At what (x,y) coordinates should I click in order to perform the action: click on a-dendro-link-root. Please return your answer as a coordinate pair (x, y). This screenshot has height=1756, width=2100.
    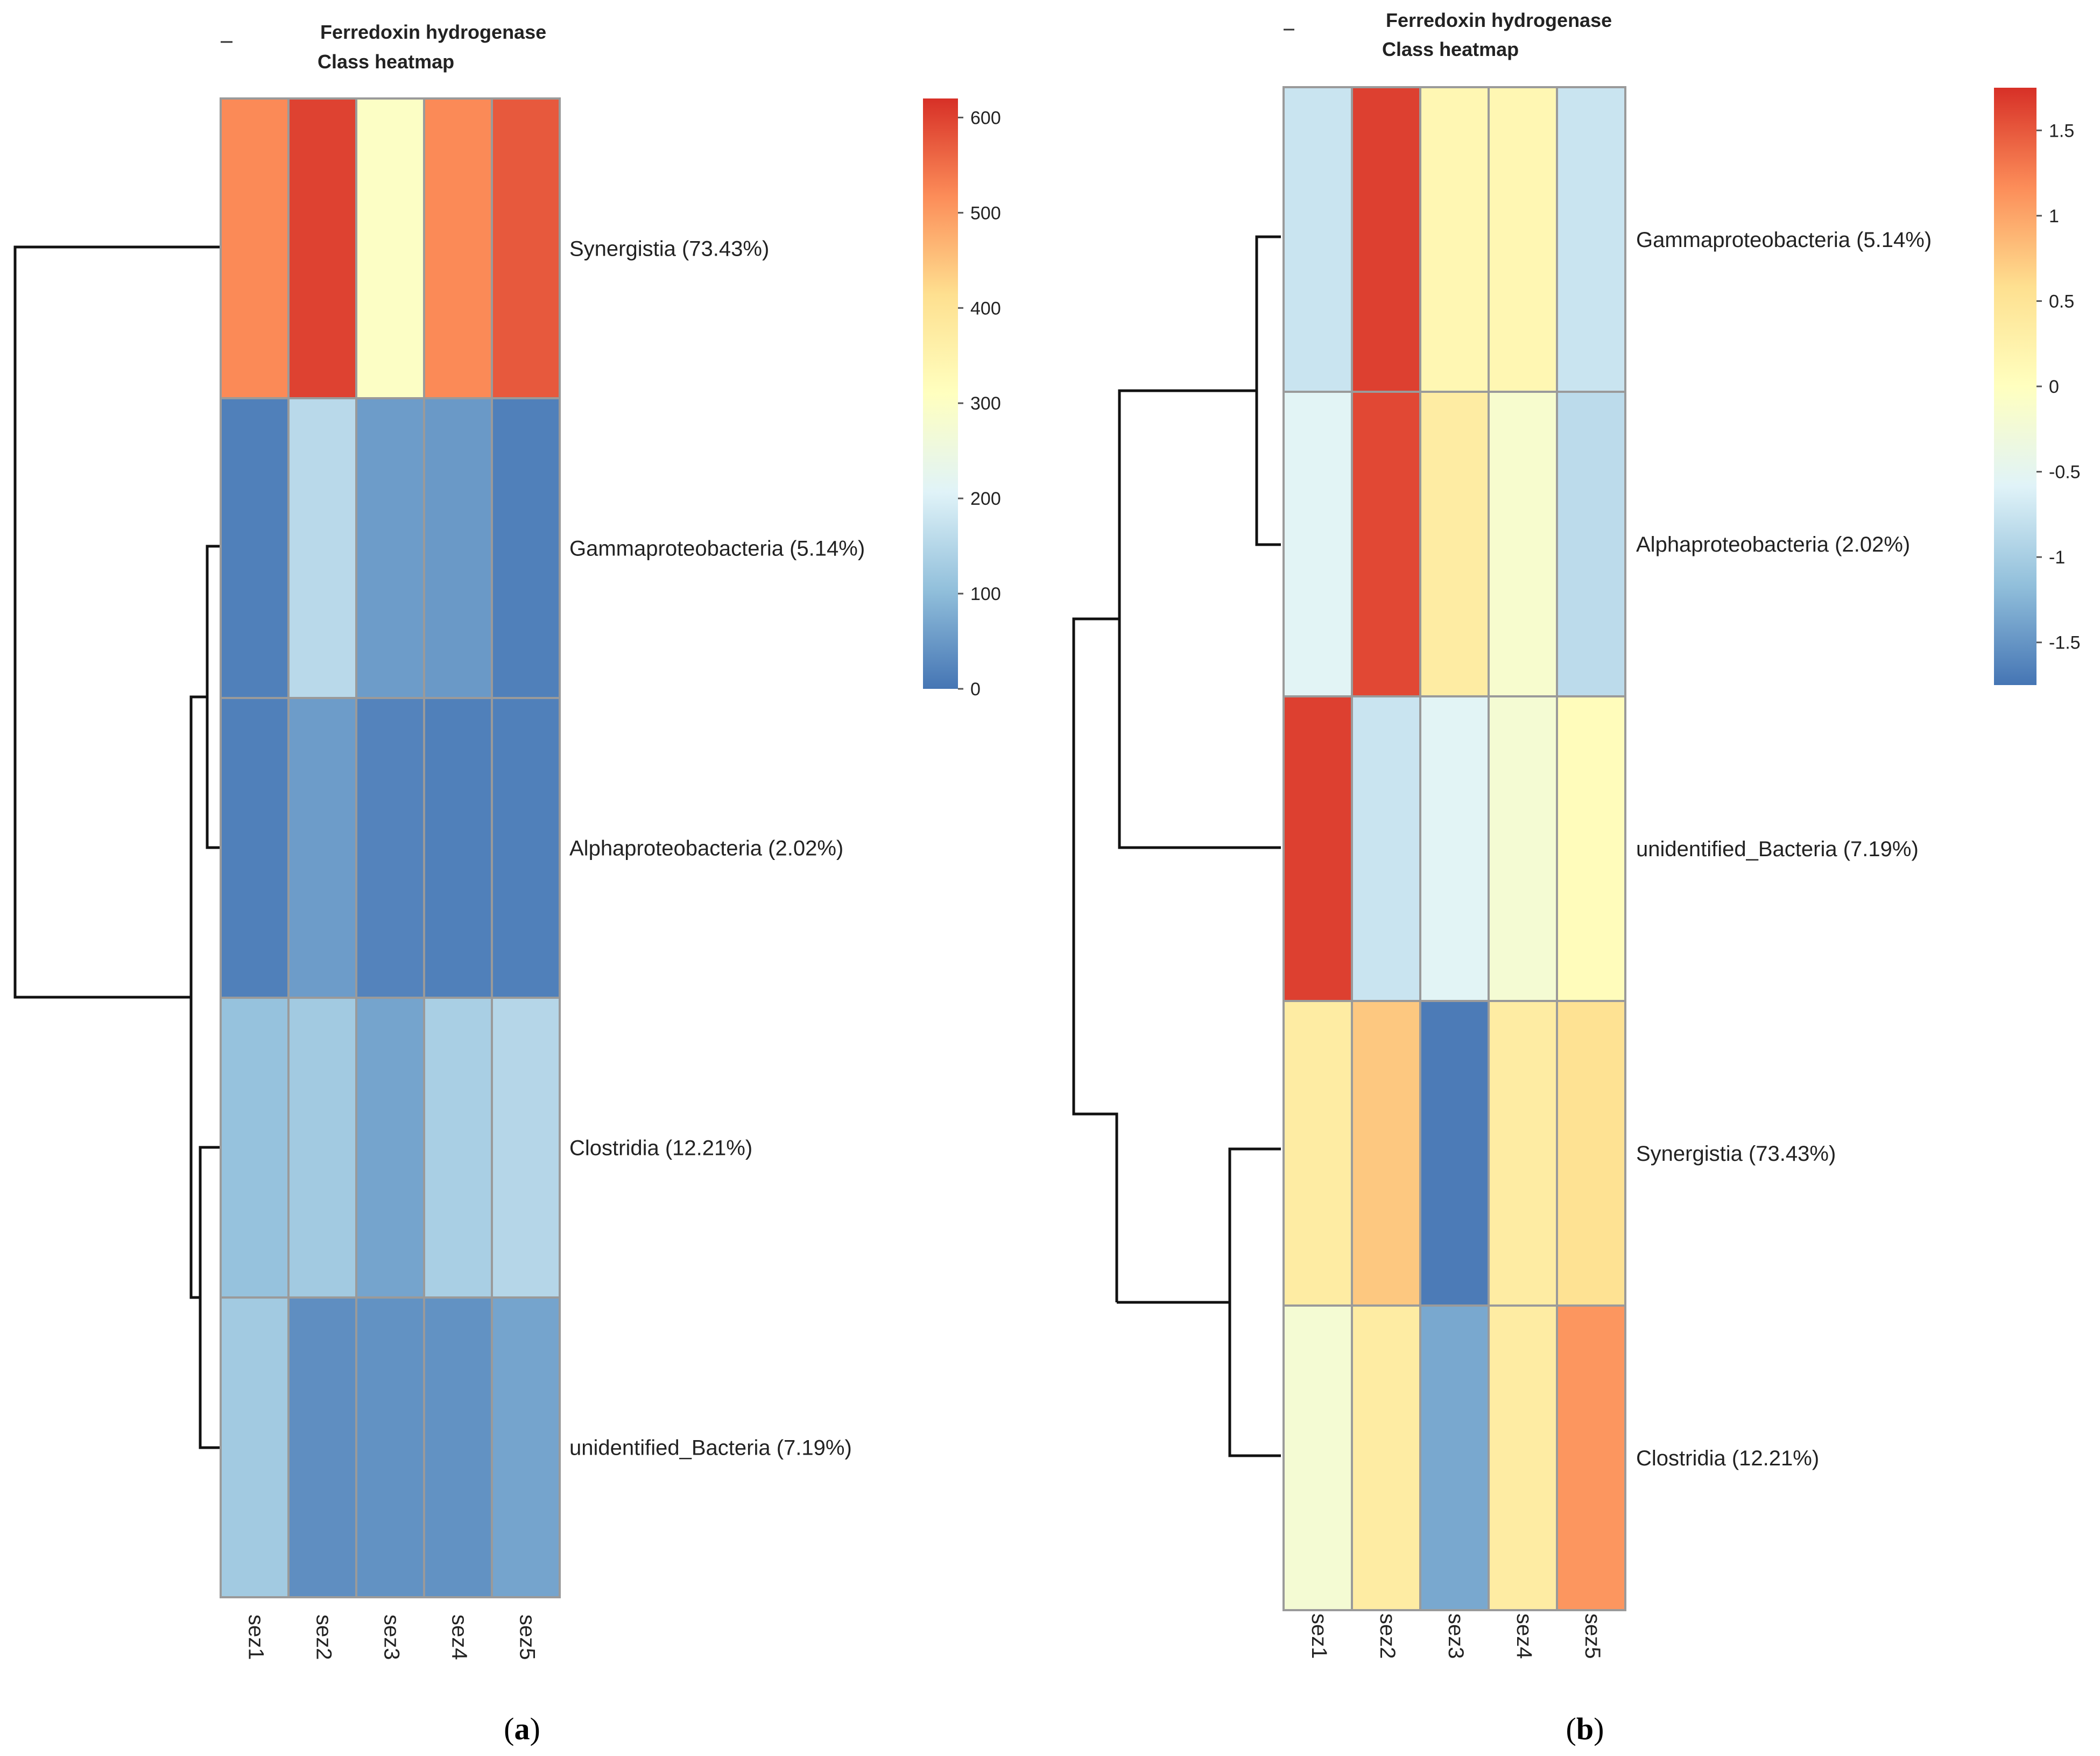
    Looking at the image, I should click on (116, 622).